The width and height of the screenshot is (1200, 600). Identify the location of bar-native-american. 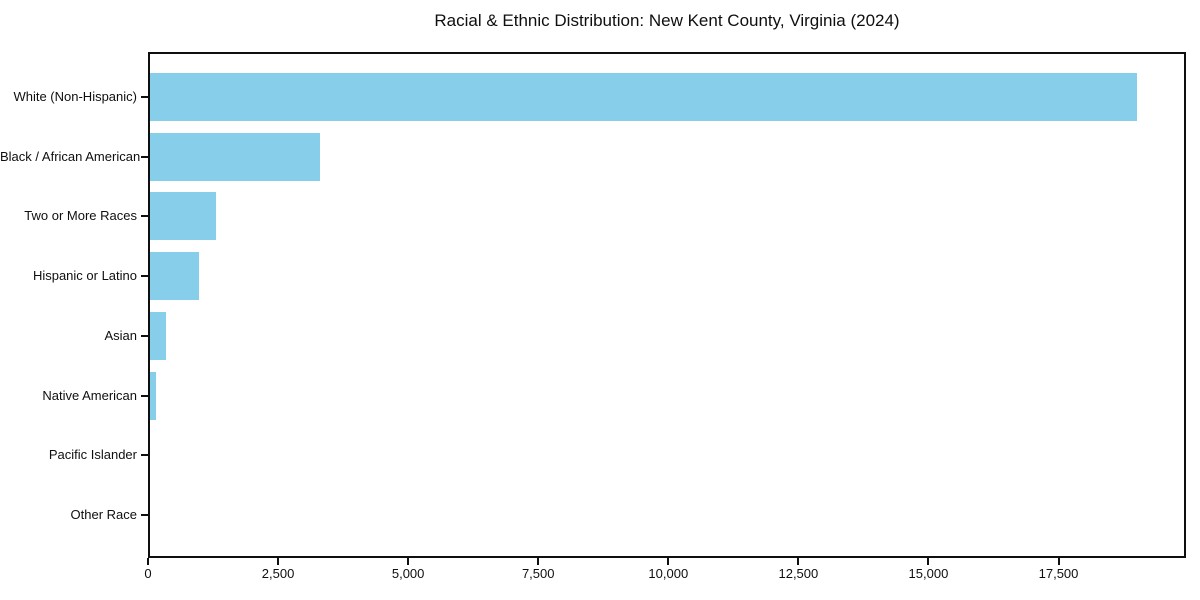
(152, 395).